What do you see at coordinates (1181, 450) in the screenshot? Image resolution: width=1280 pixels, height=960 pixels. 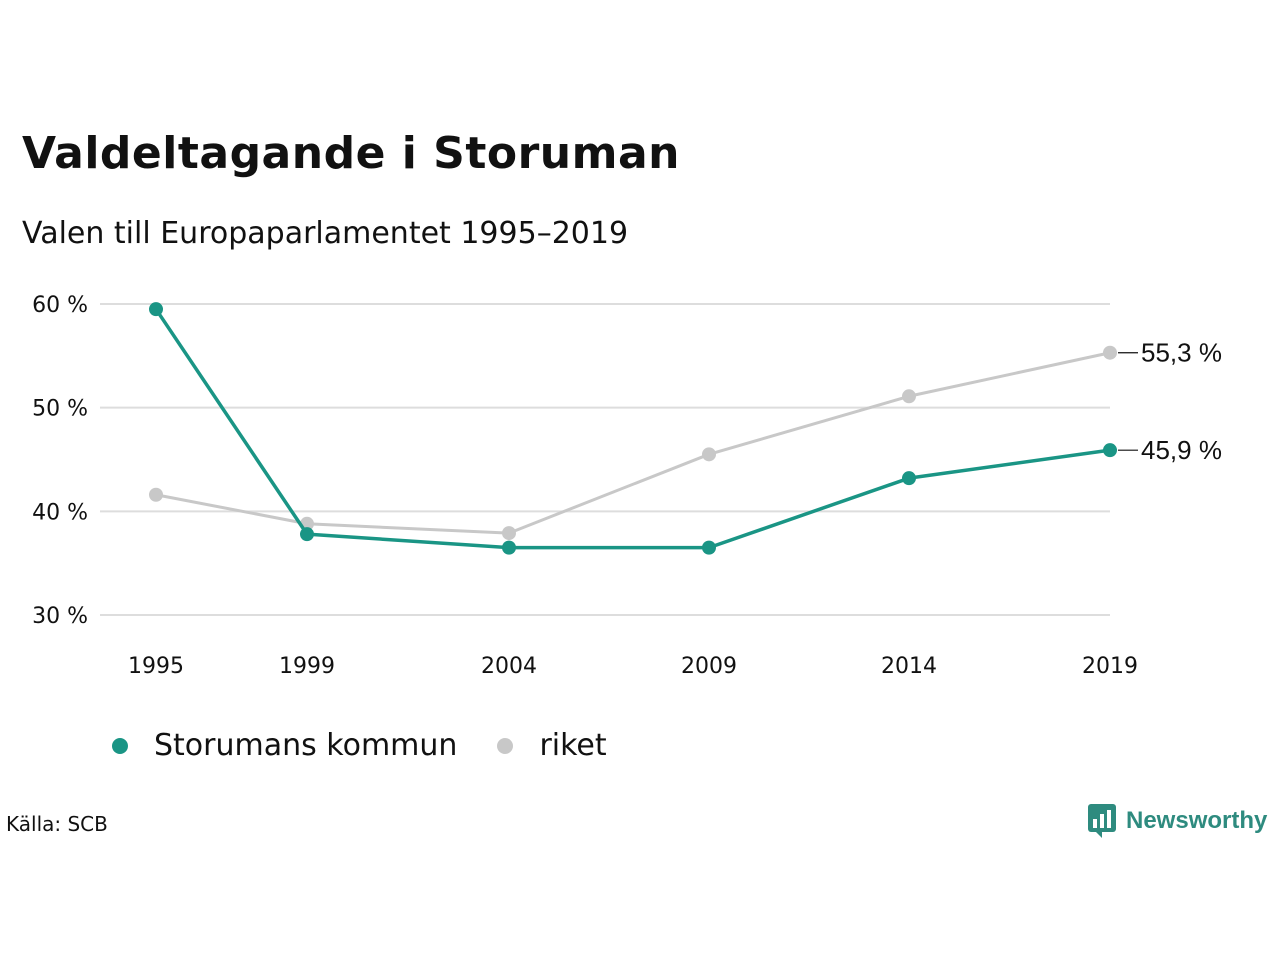 I see `end-label-storuman: 45,9 %` at bounding box center [1181, 450].